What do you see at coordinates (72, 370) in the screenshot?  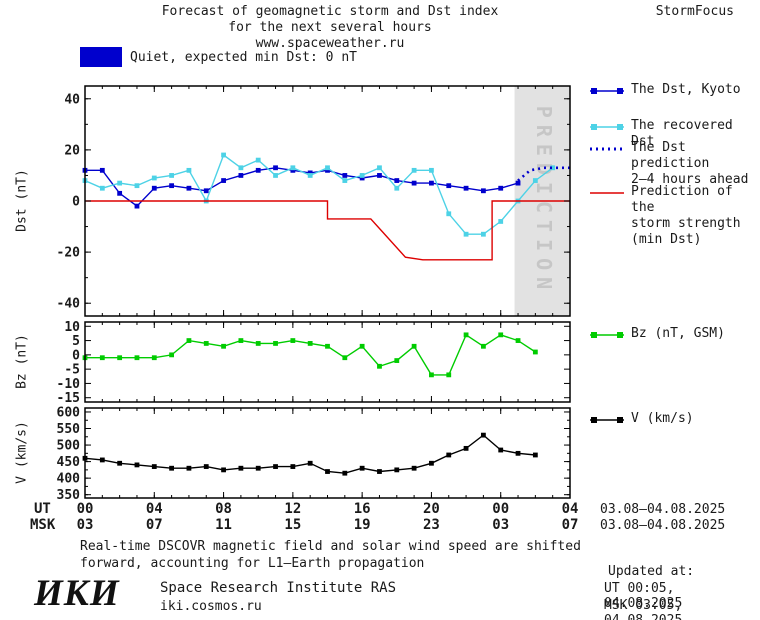 I see `svg-text: -5` at bounding box center [72, 370].